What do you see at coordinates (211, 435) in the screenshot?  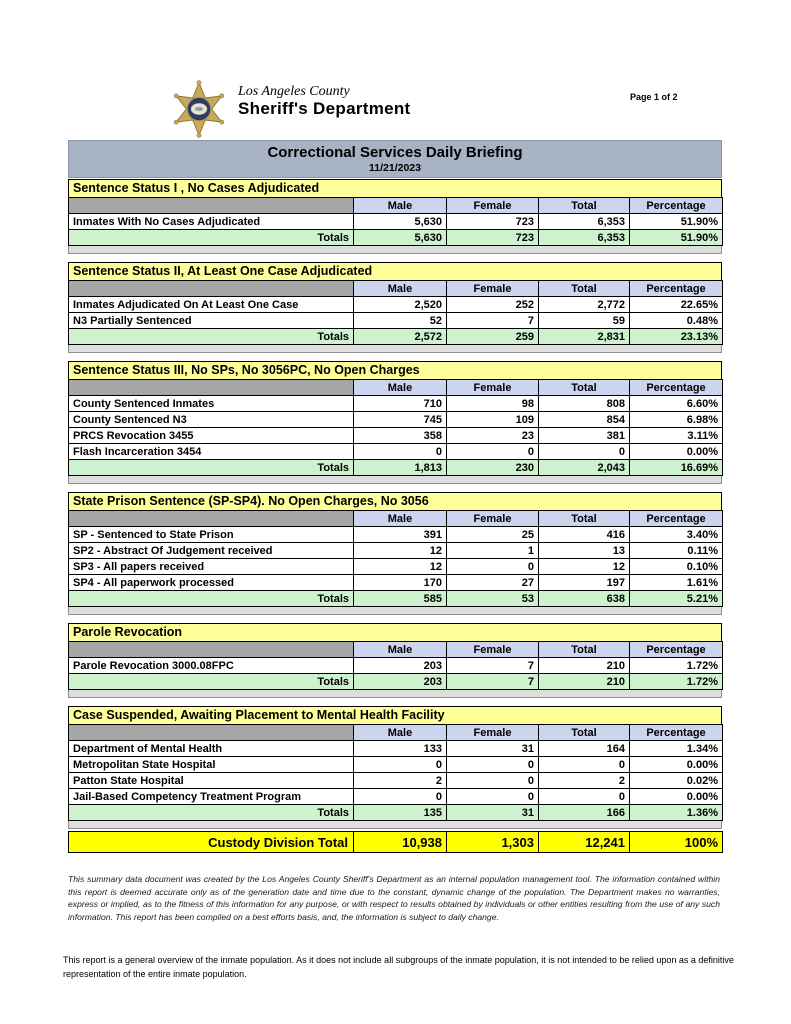 I see `row-label: PRCS Revocation 3455` at bounding box center [211, 435].